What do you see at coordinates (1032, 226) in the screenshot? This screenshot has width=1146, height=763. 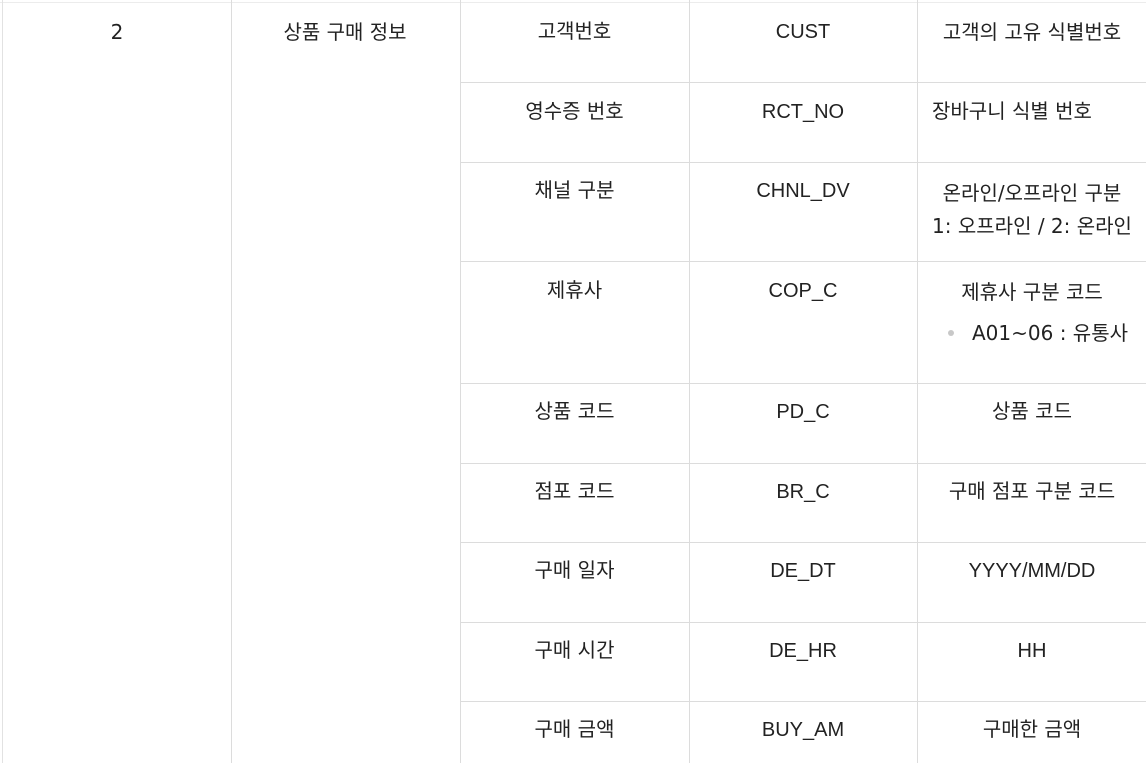 I see `desc-line: 1: 오프라인 / 2: 온라인` at bounding box center [1032, 226].